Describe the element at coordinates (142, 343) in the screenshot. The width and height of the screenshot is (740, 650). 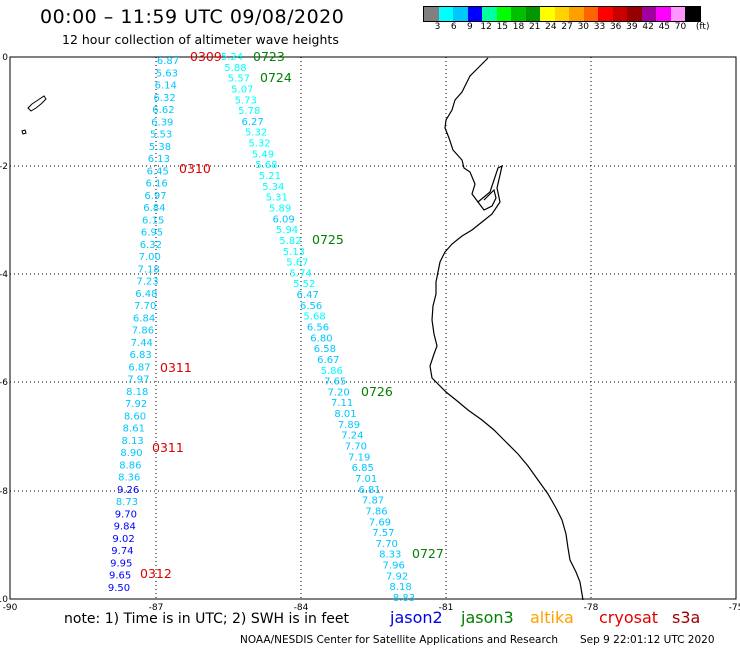
I see `wave-height-value: 7.44` at that location.